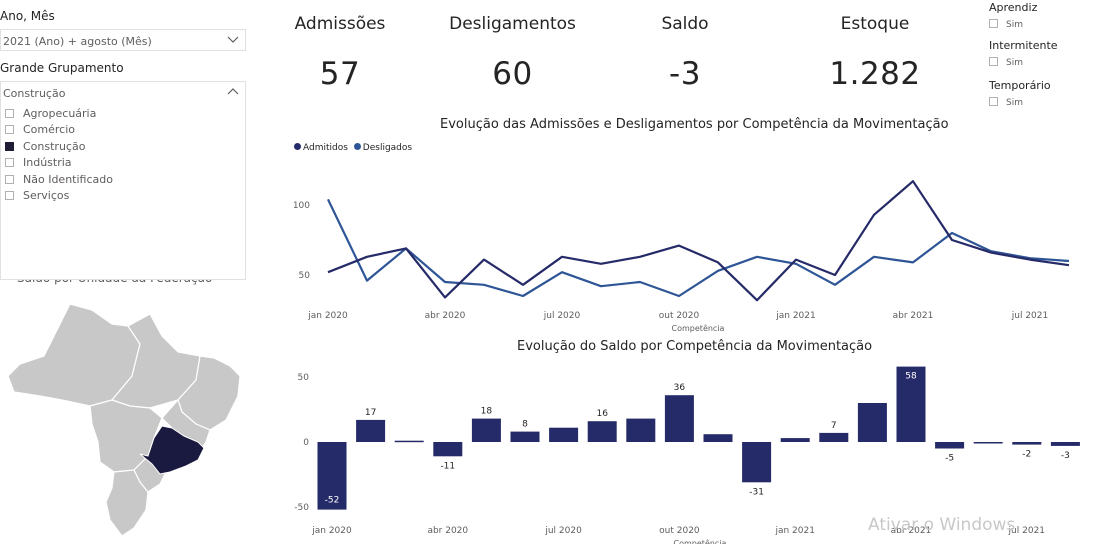  What do you see at coordinates (297, 146) in the screenshot?
I see `legend-dot-admitidos` at bounding box center [297, 146].